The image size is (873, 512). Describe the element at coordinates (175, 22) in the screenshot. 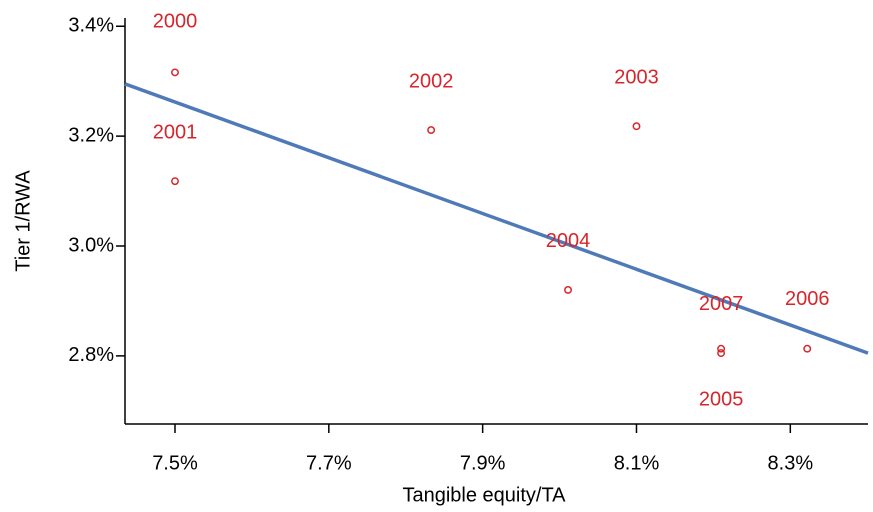

I see `point-label: 2000` at that location.